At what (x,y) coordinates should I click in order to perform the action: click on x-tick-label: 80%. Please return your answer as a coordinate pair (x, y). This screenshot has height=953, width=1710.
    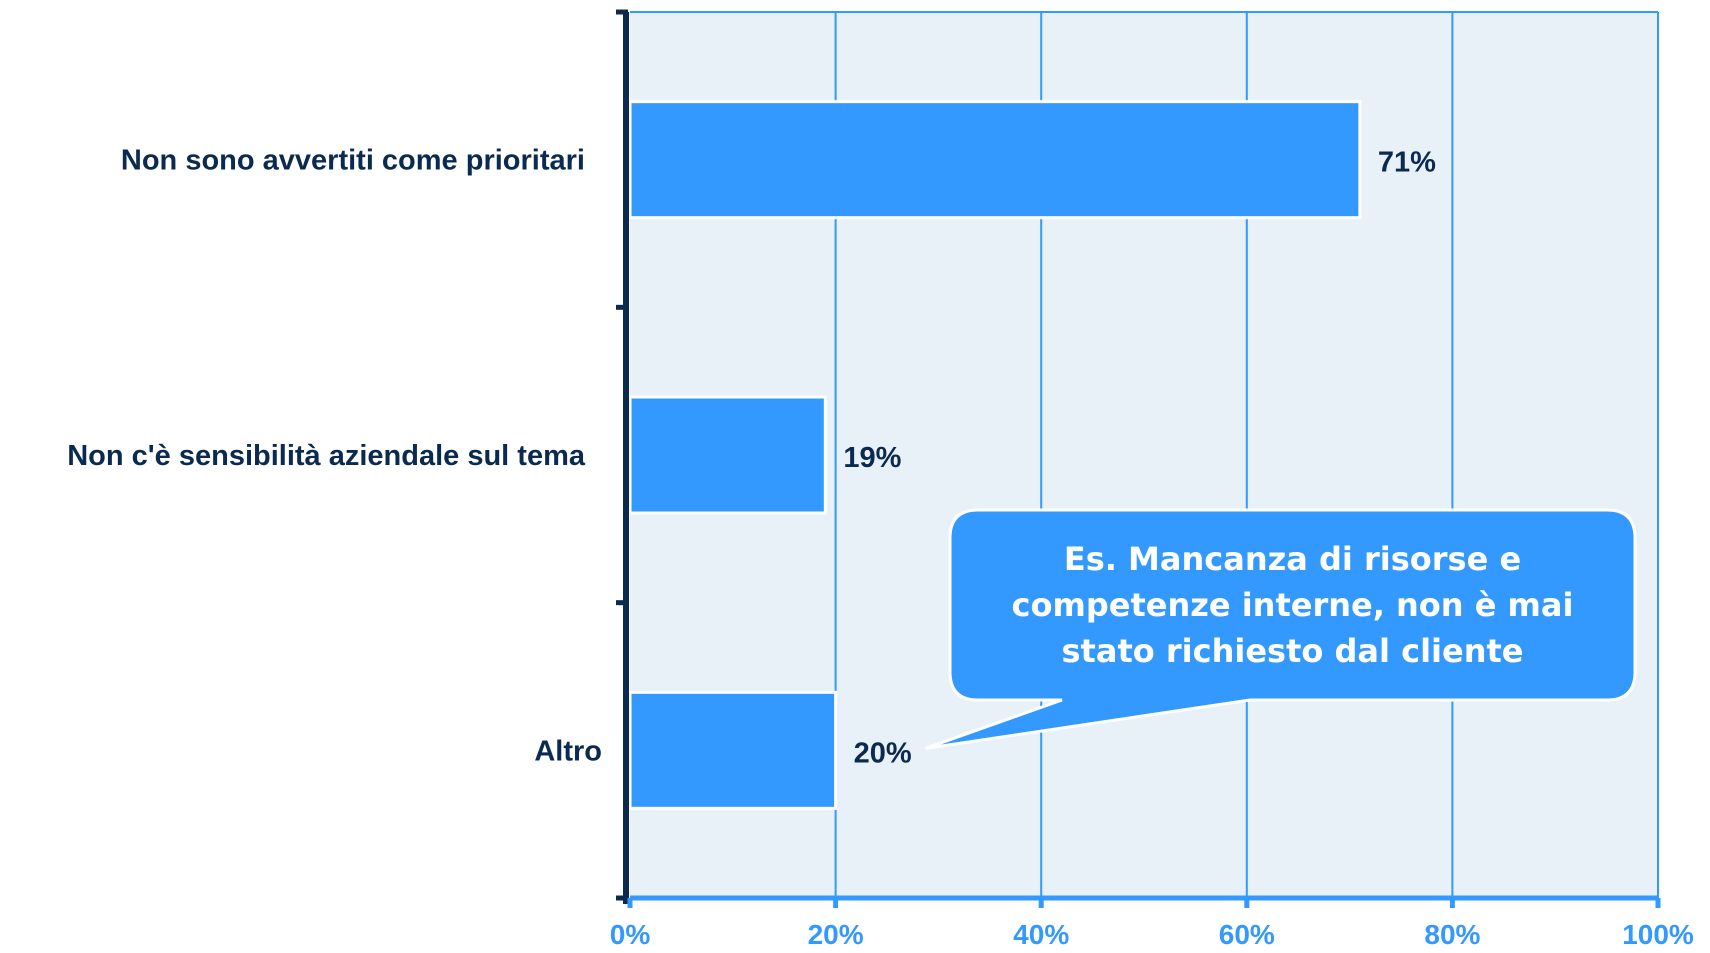
    Looking at the image, I should click on (1452, 934).